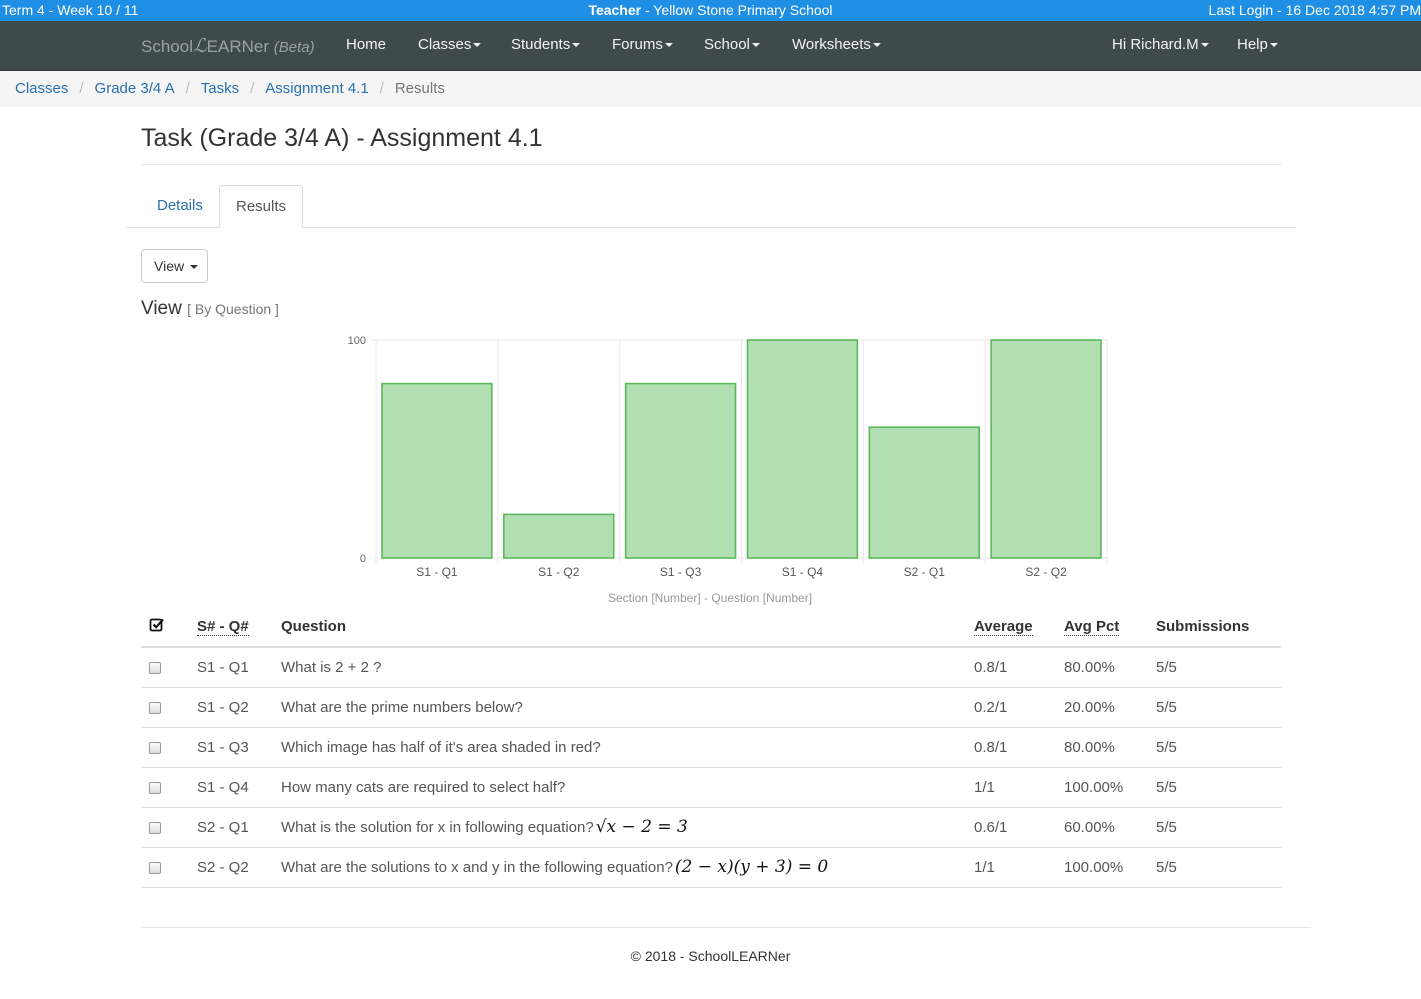 Image resolution: width=1421 pixels, height=999 pixels. I want to click on breadcrumb-assignment: Assignment 4.1, so click(317, 88).